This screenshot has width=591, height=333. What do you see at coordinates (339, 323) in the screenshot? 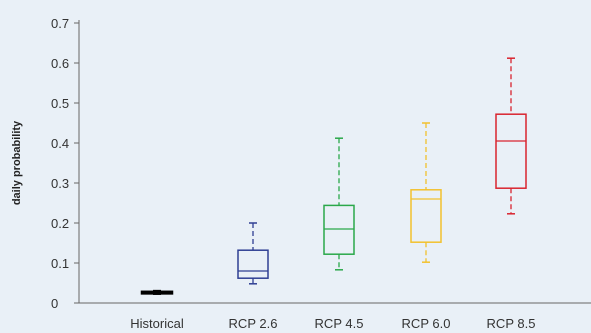
I see `x-tick-label: RCP 4.5` at bounding box center [339, 323].